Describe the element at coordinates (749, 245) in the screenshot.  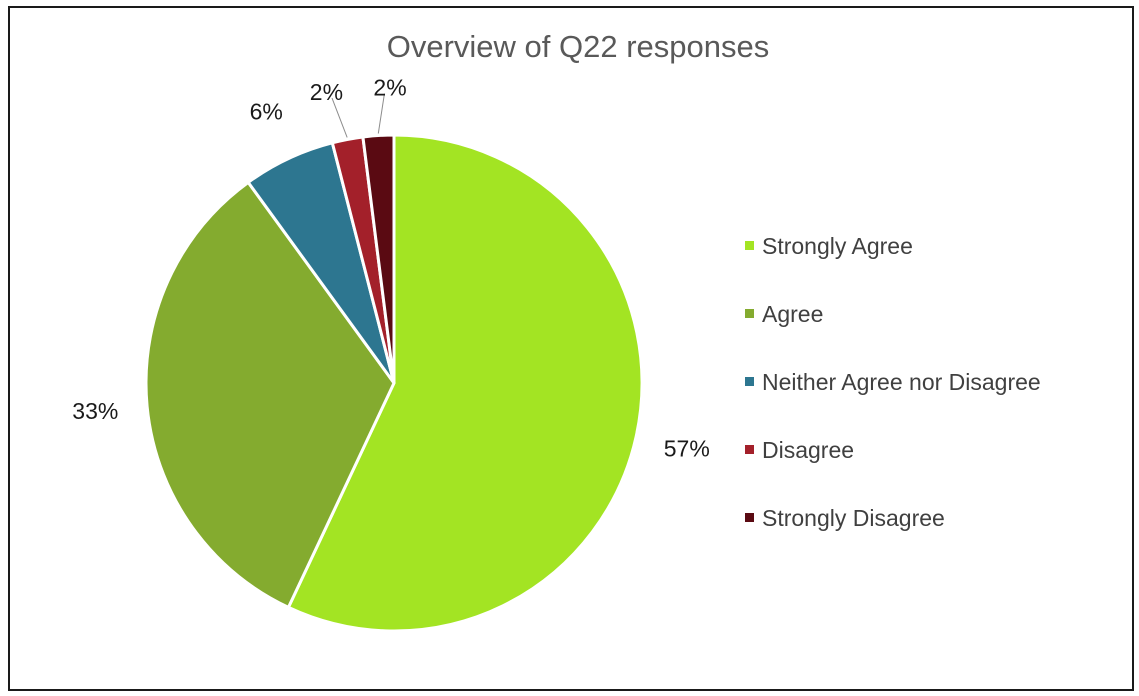
I see `legend-swatch-strongly-agree` at that location.